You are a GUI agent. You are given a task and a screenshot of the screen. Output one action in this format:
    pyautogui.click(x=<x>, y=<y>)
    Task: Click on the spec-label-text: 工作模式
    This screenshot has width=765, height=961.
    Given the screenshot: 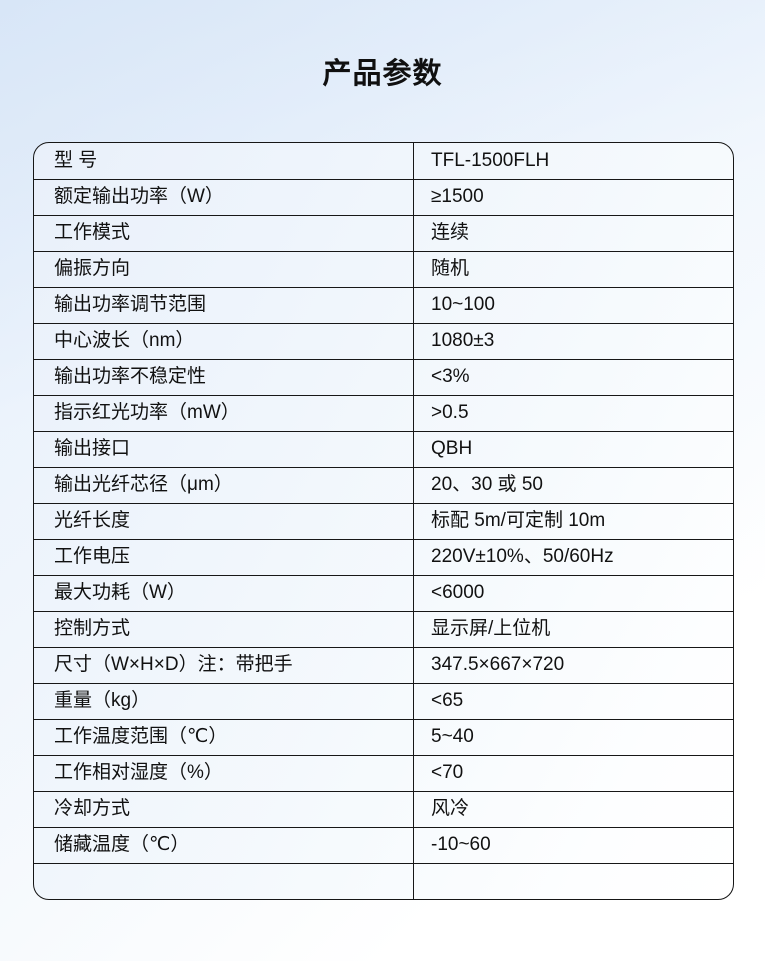 What is the action you would take?
    pyautogui.click(x=92, y=233)
    